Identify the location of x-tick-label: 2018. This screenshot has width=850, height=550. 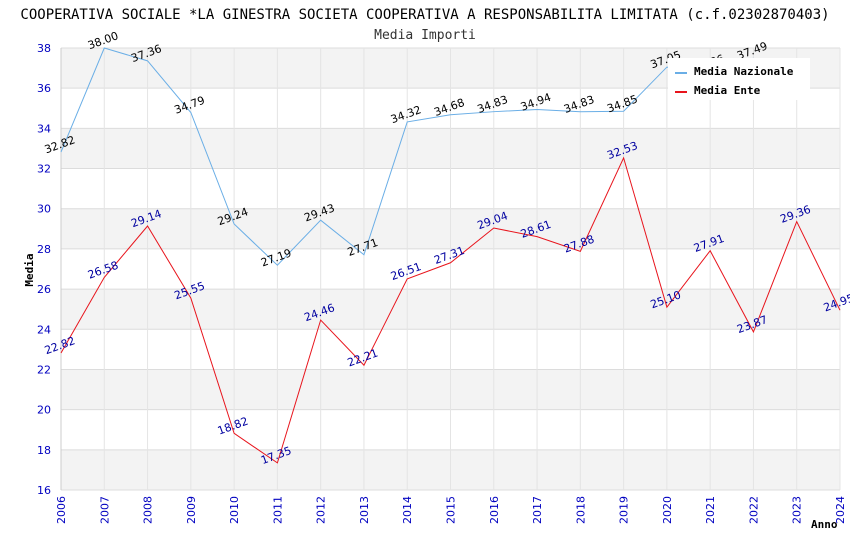
(580, 510).